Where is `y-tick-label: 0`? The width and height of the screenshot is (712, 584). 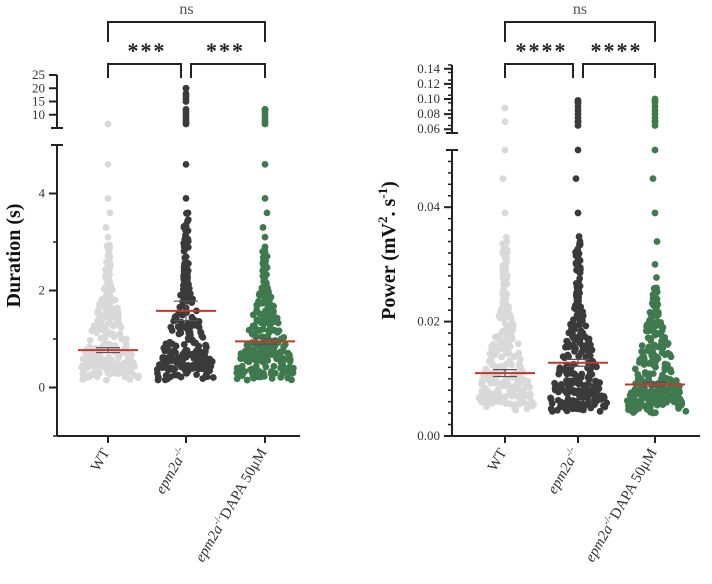
y-tick-label: 0 is located at coordinates (42, 387).